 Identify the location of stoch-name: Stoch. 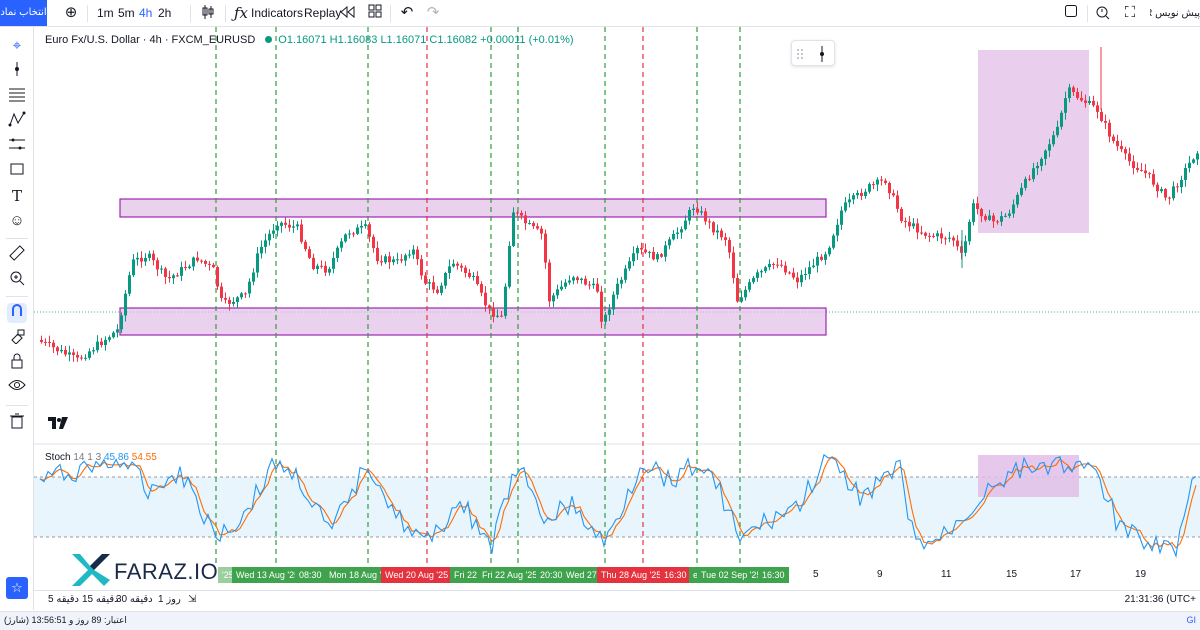
(58, 457).